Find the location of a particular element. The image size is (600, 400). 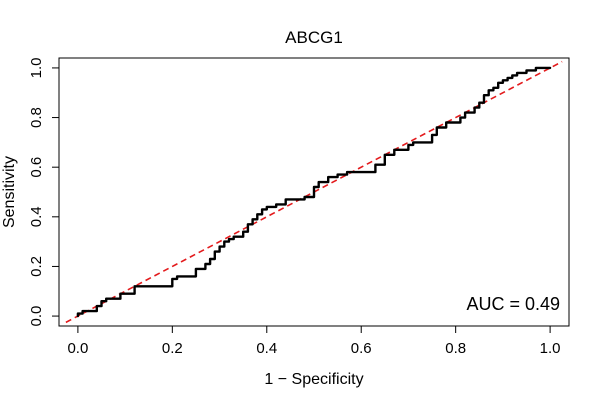

chart-title: ABCG1 is located at coordinates (314, 37).